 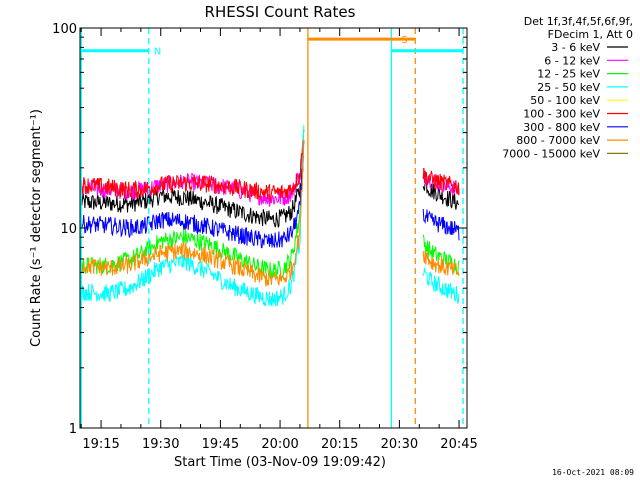 What do you see at coordinates (220, 444) in the screenshot?
I see `x-tick-label-2: 19:45` at bounding box center [220, 444].